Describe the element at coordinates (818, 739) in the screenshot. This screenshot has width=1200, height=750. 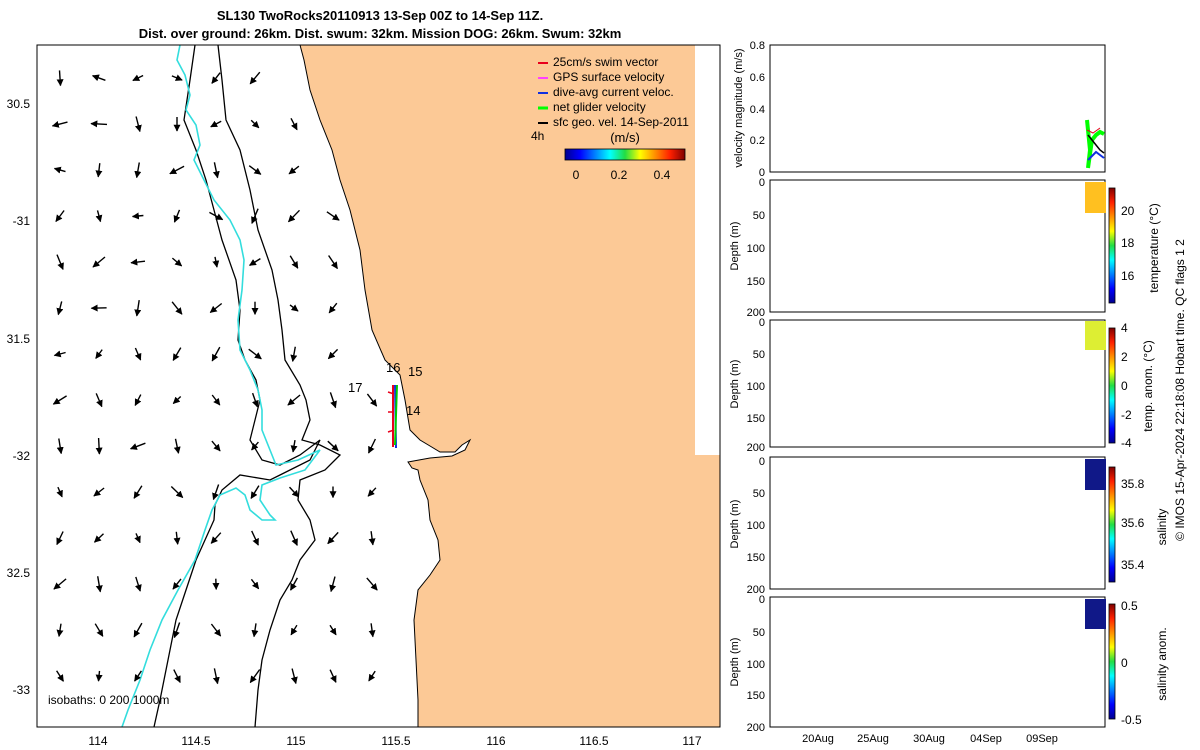
I see `time-tick-20aug: 20Aug` at that location.